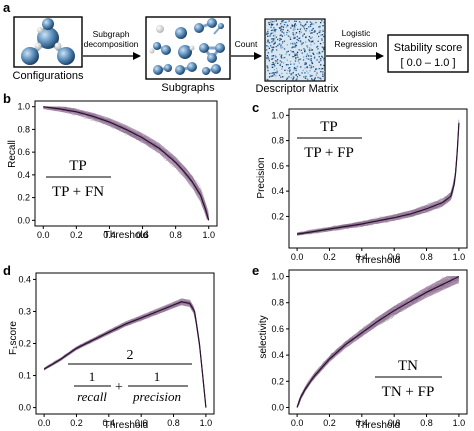 The image size is (474, 431). What do you see at coordinates (175, 235) in the screenshot?
I see `x-tick-label: 0.8` at bounding box center [175, 235].